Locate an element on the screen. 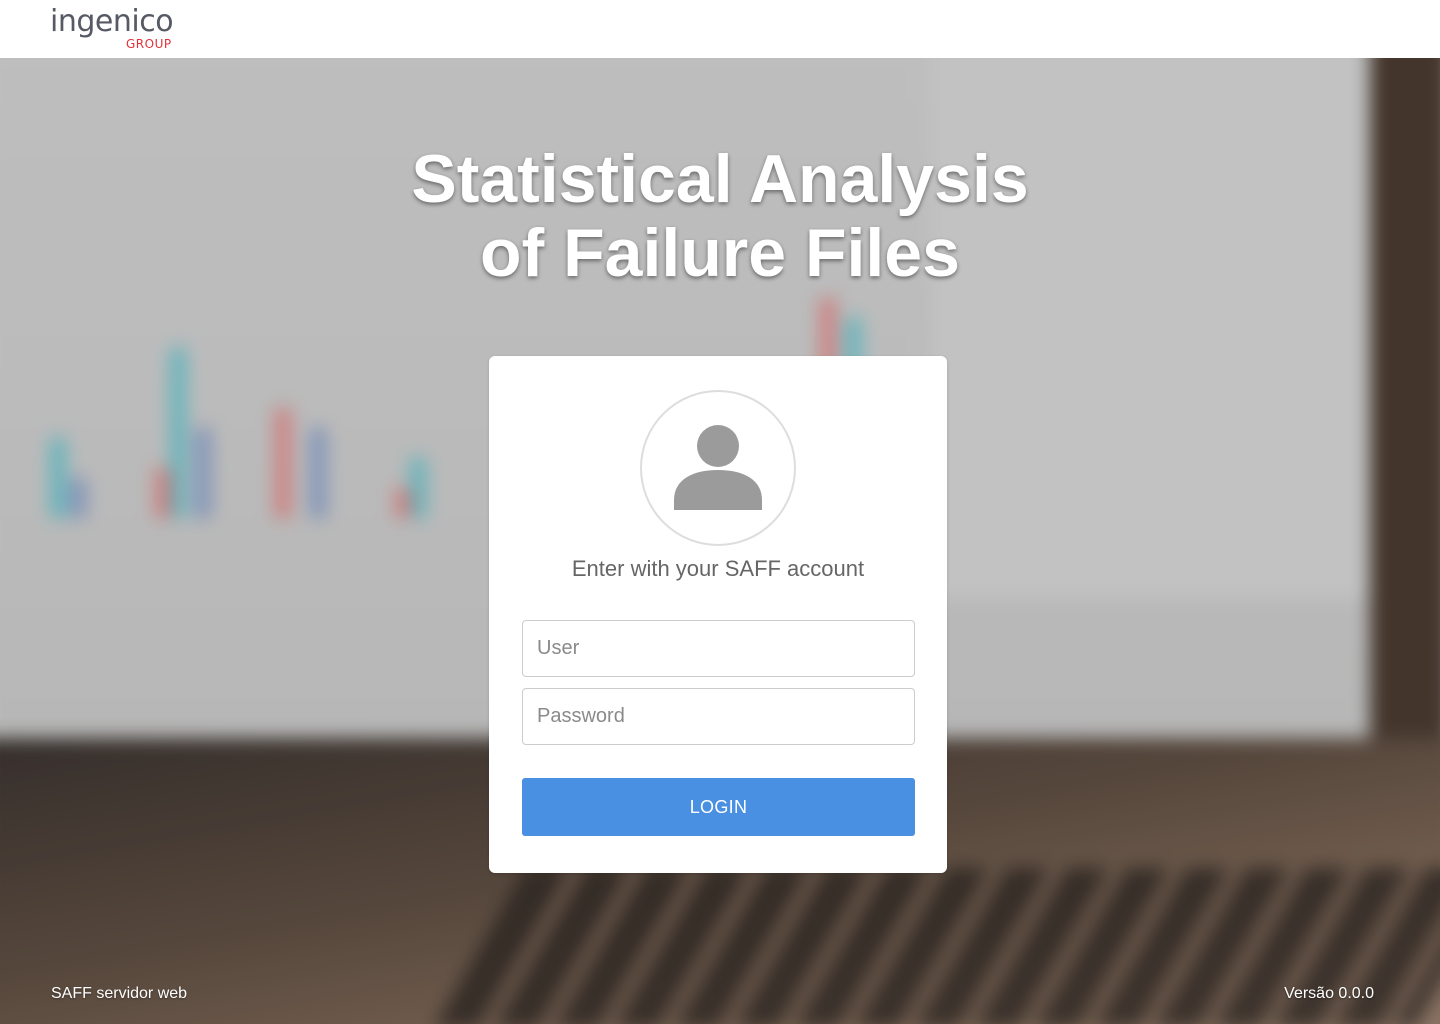 The height and width of the screenshot is (1024, 1440). title-line-1: Statistical Analysis is located at coordinates (720, 179).